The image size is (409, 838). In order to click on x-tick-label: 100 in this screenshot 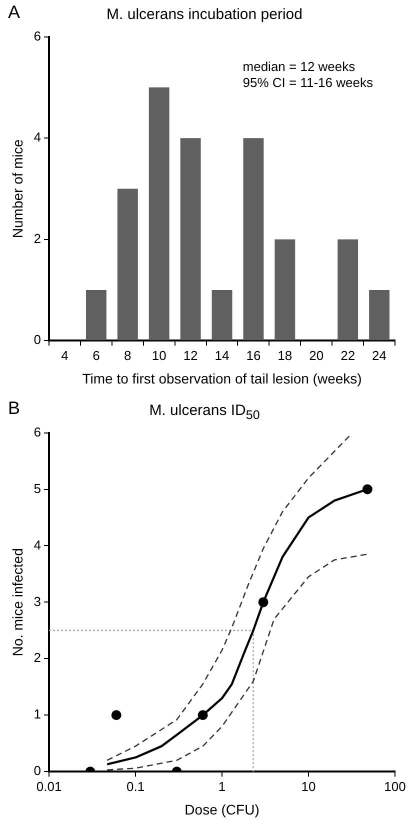, I will do `click(395, 786)`.